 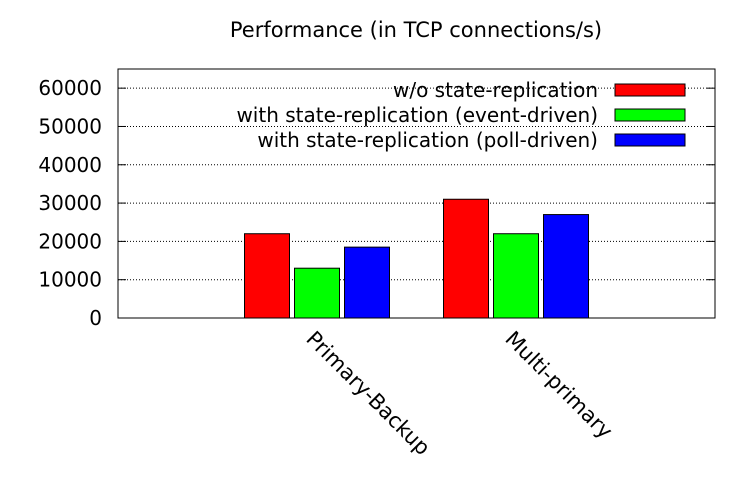 I want to click on y-tick-label: 20000, so click(x=70, y=241).